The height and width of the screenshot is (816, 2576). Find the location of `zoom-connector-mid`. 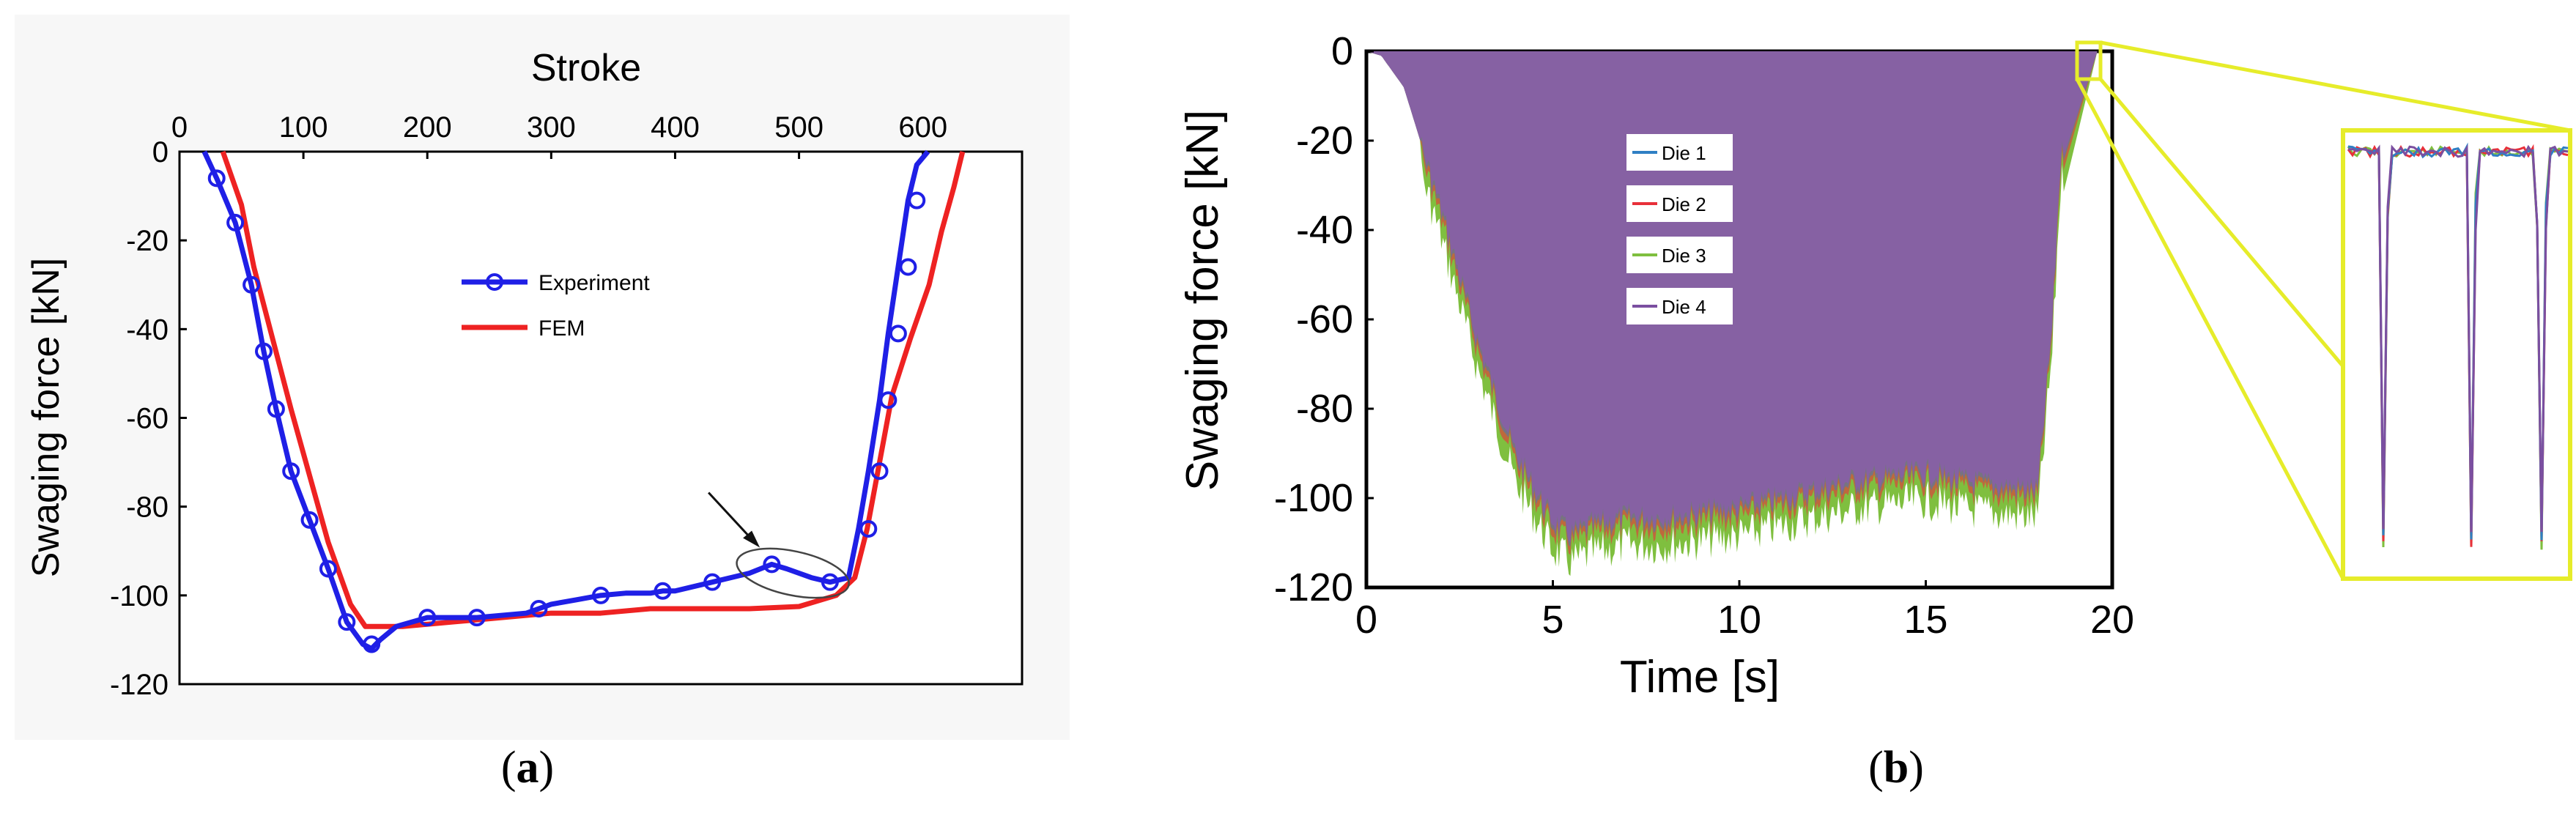

zoom-connector-mid is located at coordinates (2221, 223).